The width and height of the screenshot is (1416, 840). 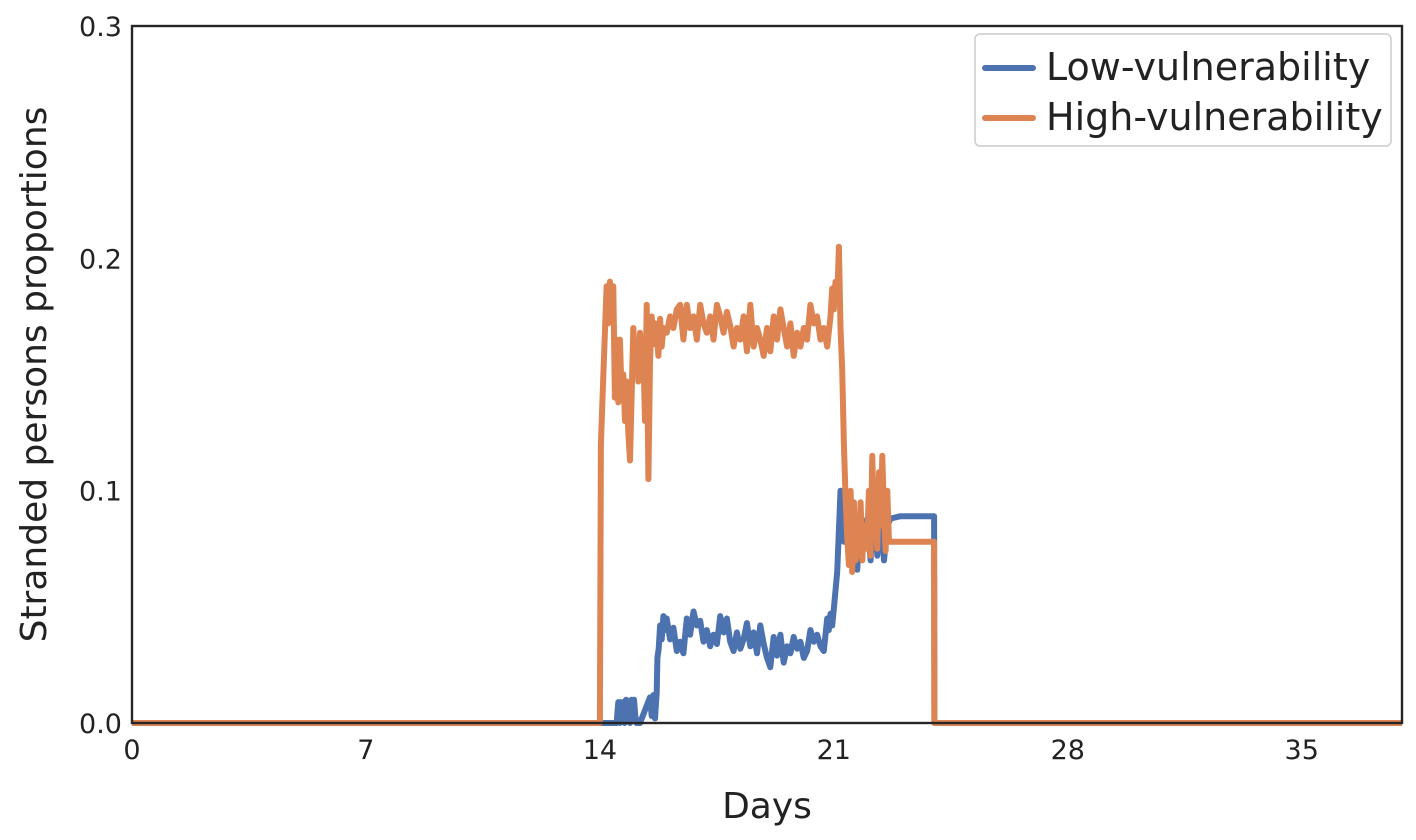 What do you see at coordinates (365, 750) in the screenshot?
I see `x-tick-label: 7` at bounding box center [365, 750].